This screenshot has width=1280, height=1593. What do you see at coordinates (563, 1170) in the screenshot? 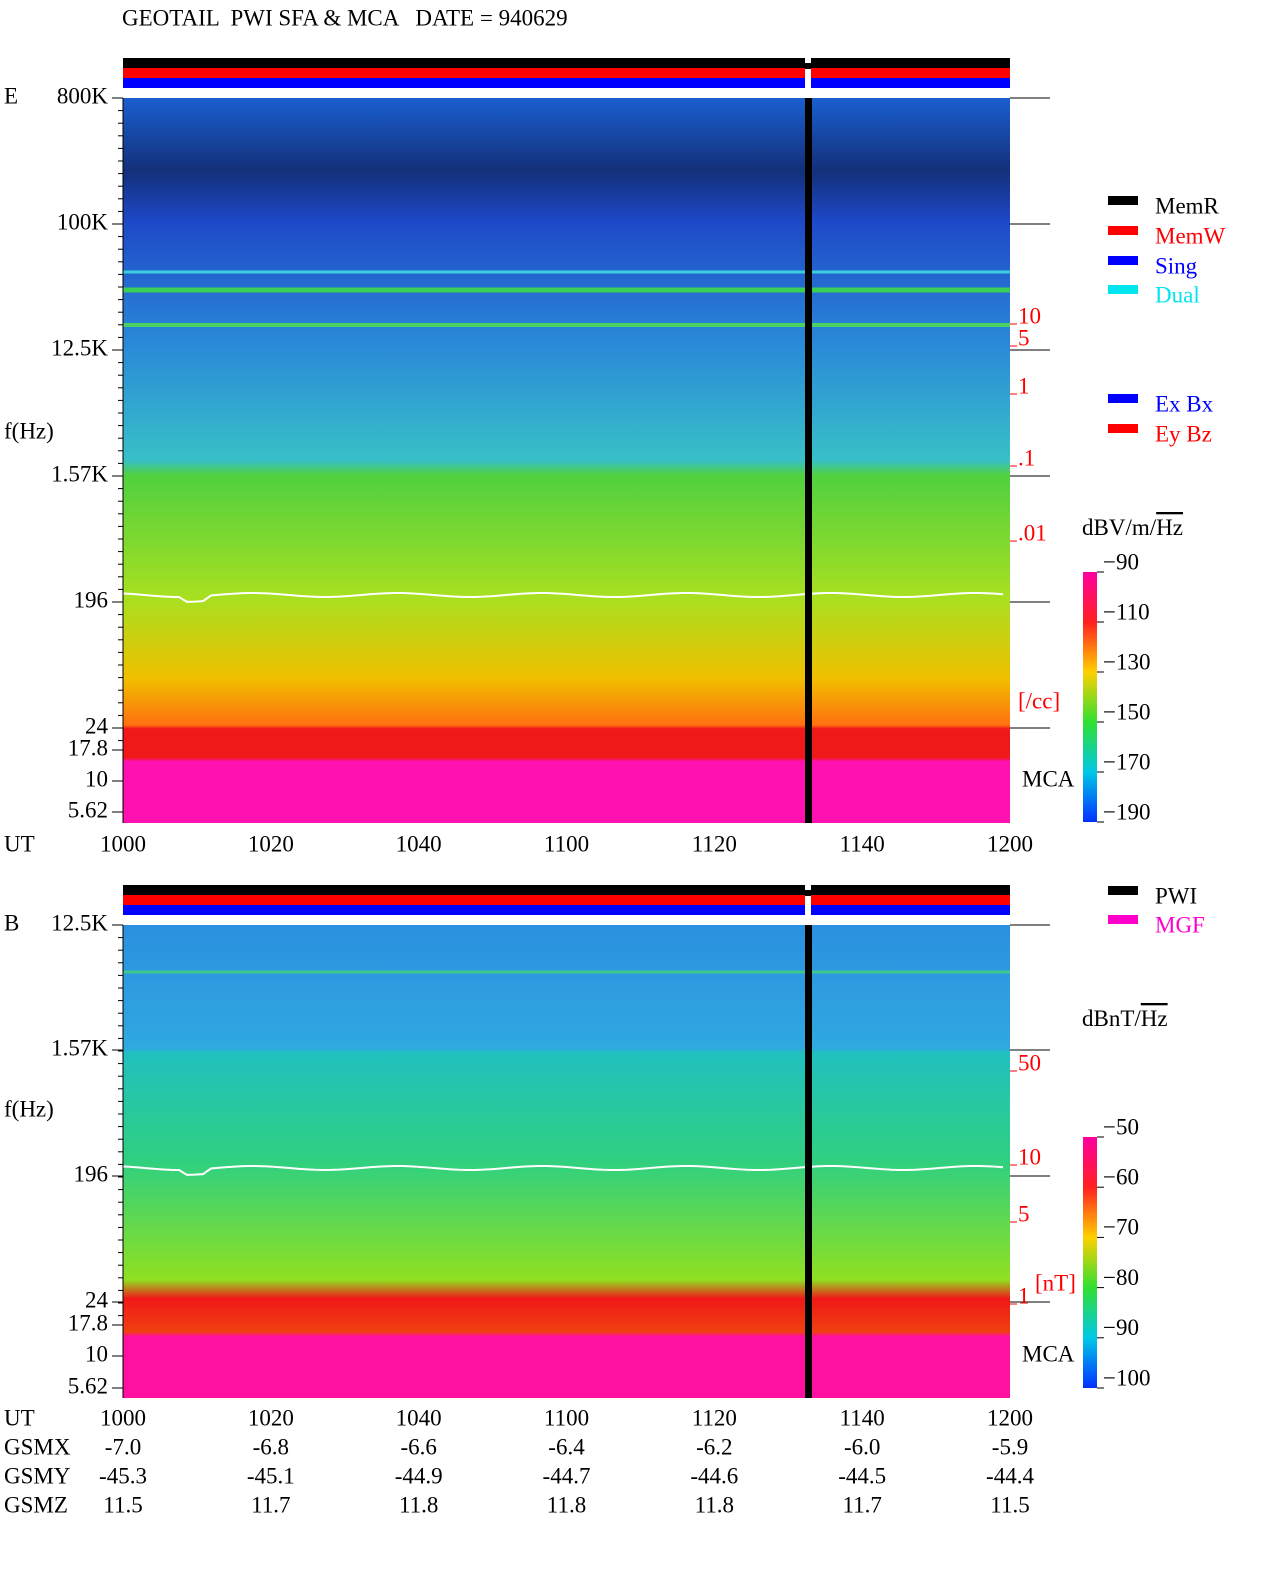
I see `plasma-line` at bounding box center [563, 1170].